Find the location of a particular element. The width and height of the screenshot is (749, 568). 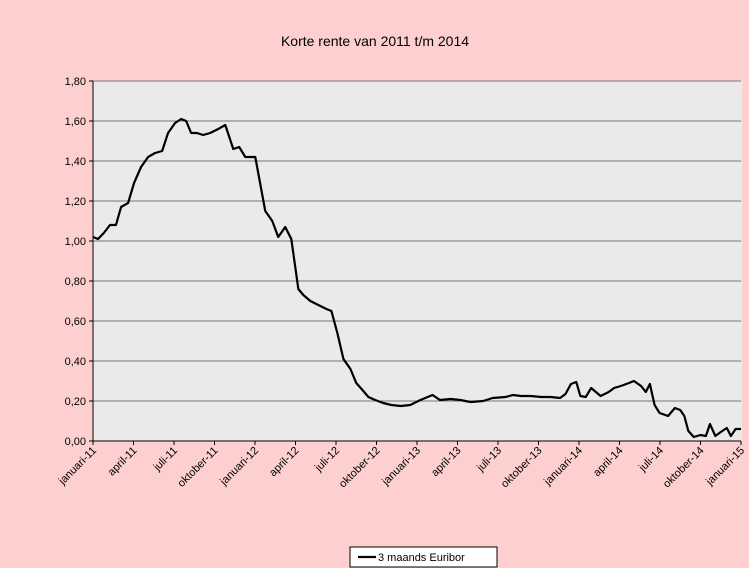

y-tick-label: 1,00 is located at coordinates (75, 242).